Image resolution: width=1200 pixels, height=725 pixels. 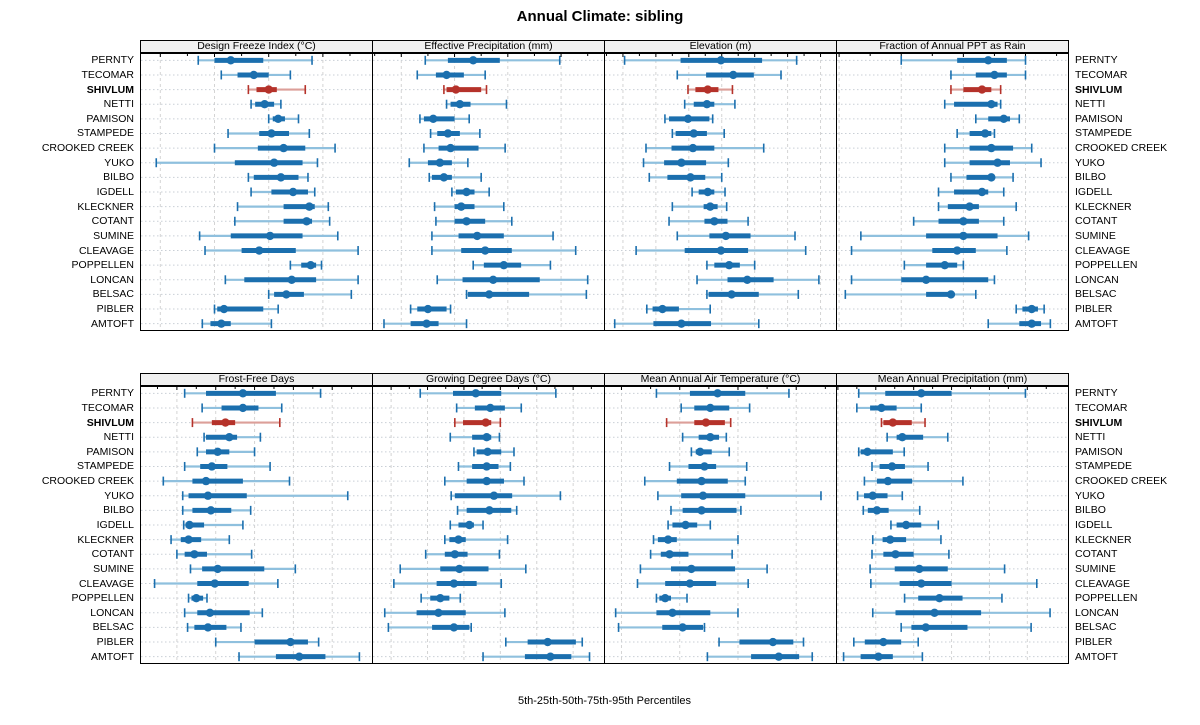 I want to click on site-label-belsac: BELSAC, so click(x=113, y=294).